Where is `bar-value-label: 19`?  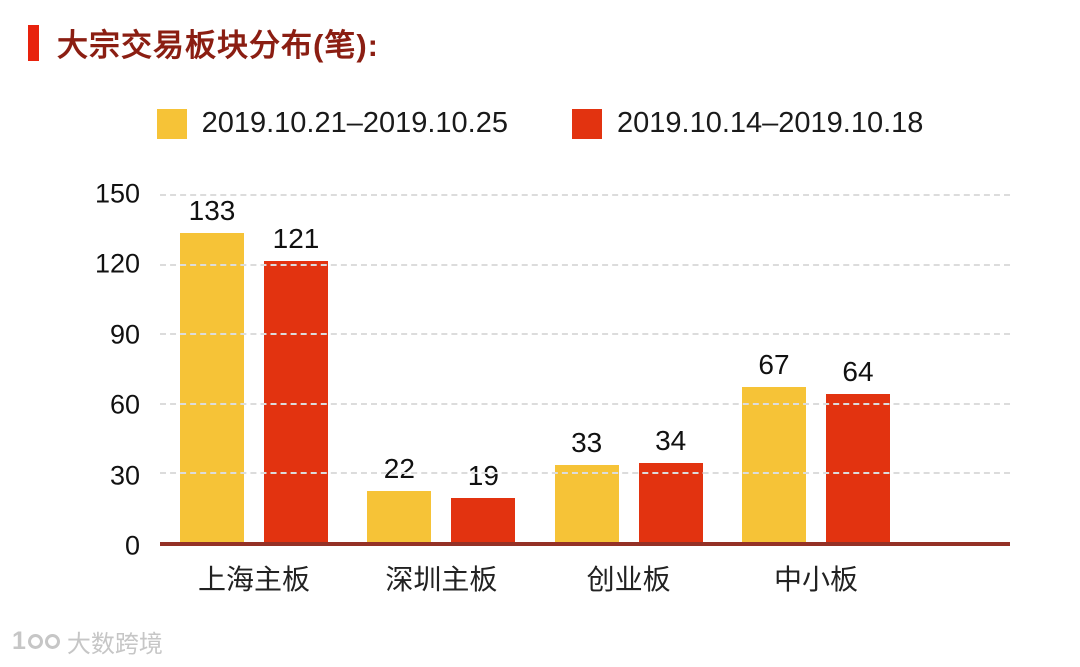
bar-value-label: 19 is located at coordinates (483, 475).